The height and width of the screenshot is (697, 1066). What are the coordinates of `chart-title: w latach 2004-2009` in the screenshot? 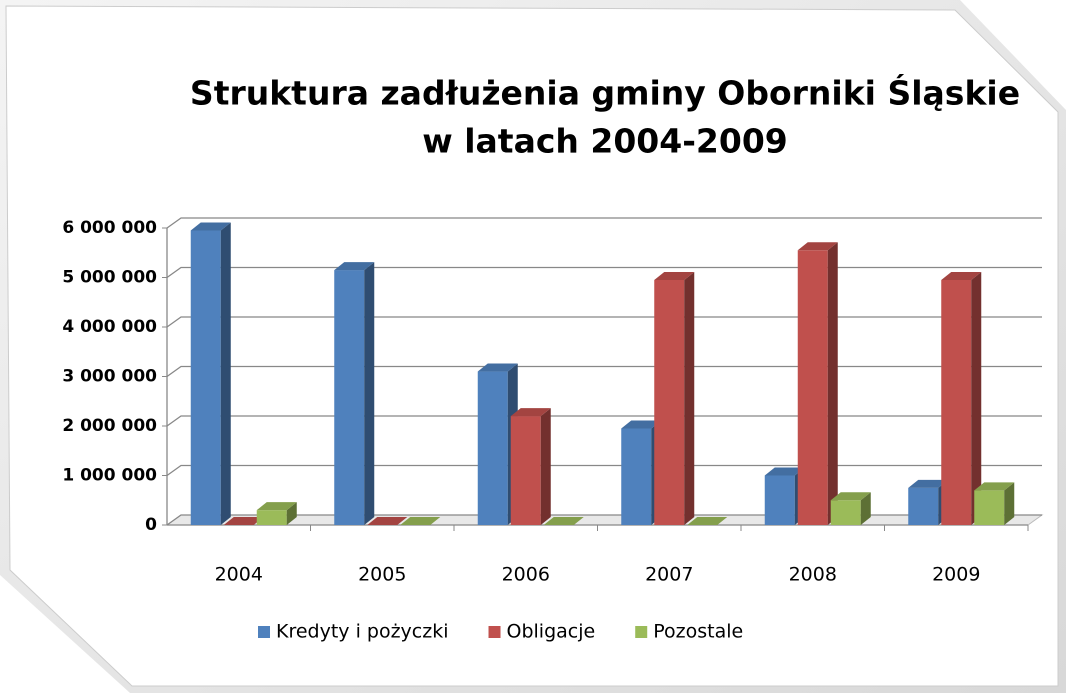 It's located at (605, 141).